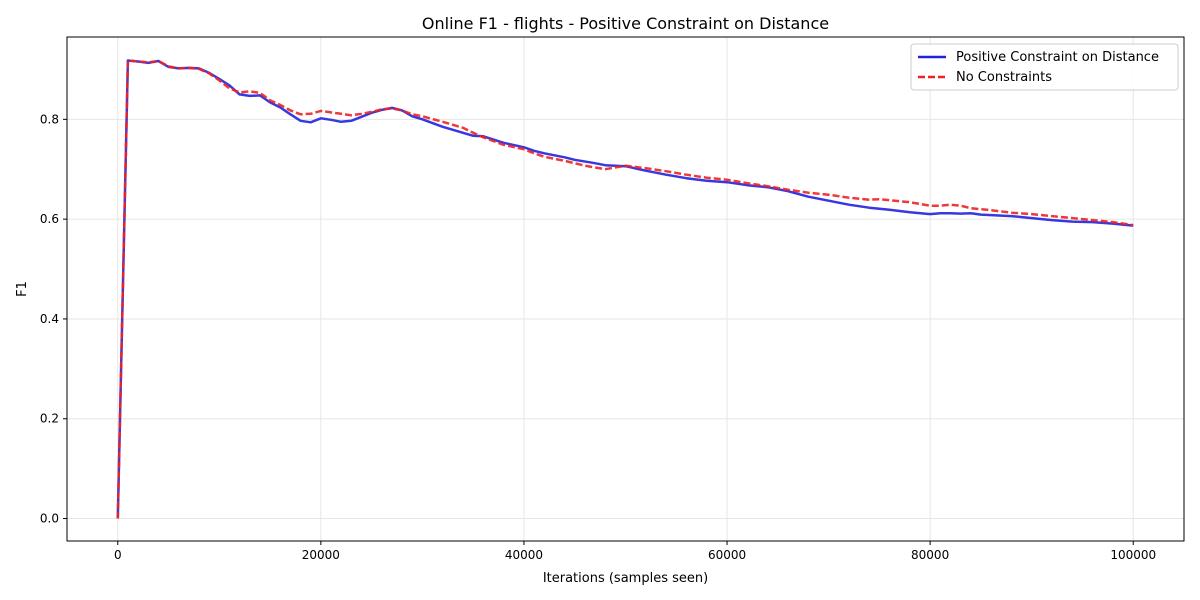  Describe the element at coordinates (49, 219) in the screenshot. I see `y-tick-label: 0.6` at that location.